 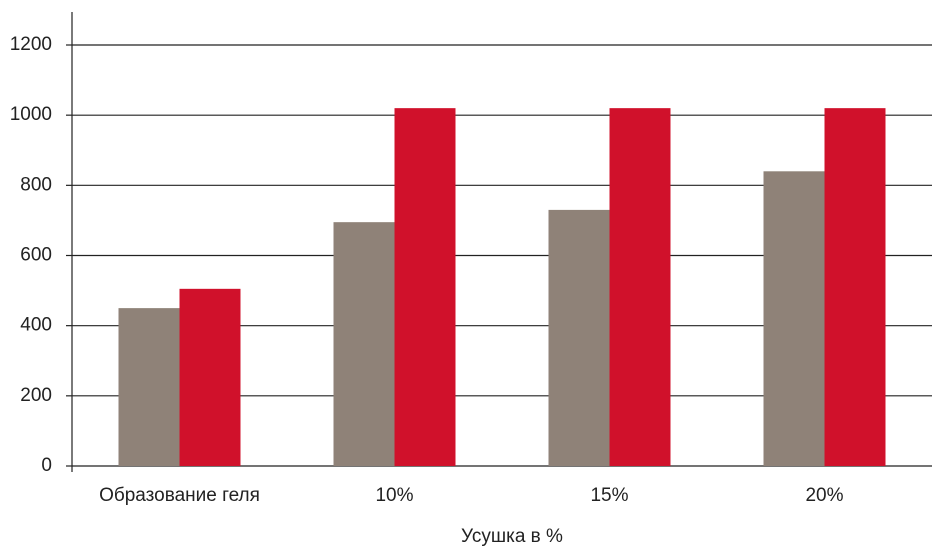 I want to click on x-tick-label: 20%, so click(x=824, y=495).